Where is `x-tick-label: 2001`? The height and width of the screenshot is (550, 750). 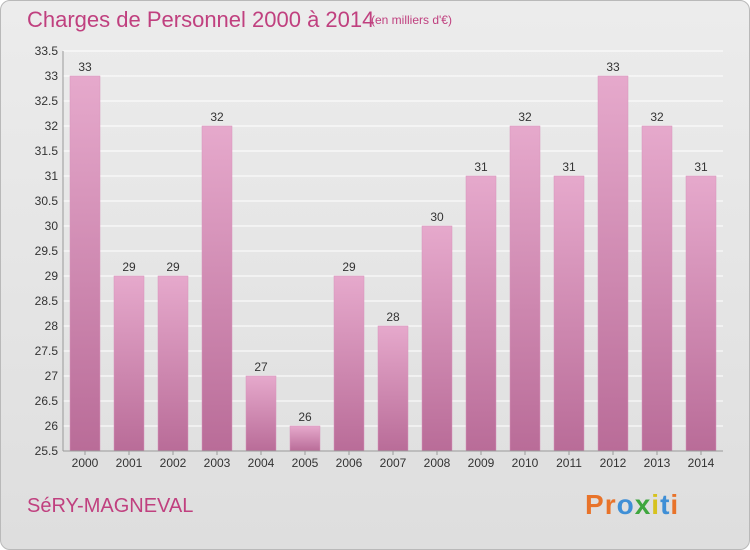
x-tick-label: 2001 is located at coordinates (129, 463).